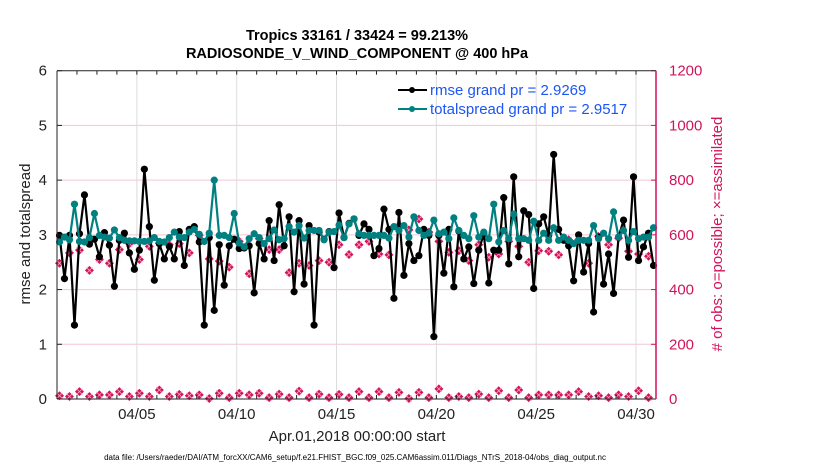 This screenshot has width=830, height=470. Describe the element at coordinates (681, 235) in the screenshot. I see `y-right-tick-label: 600` at that location.